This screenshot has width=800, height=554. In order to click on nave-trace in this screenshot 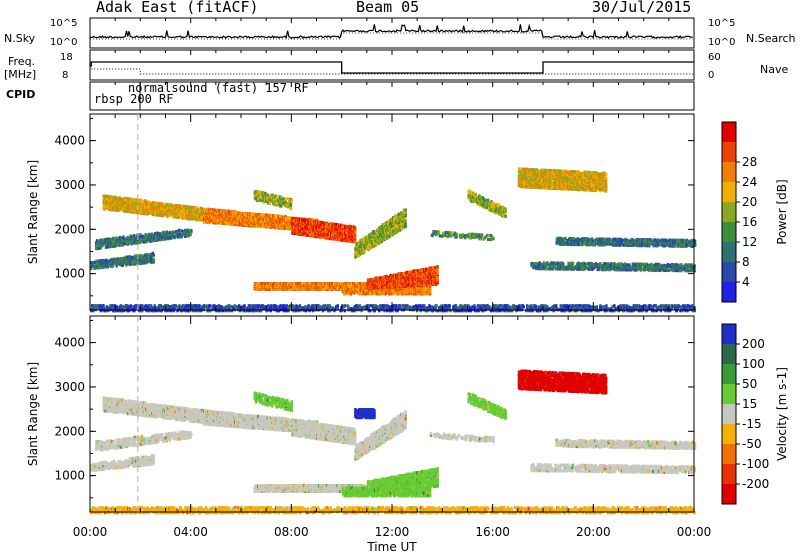, I will do `click(392, 71)`.